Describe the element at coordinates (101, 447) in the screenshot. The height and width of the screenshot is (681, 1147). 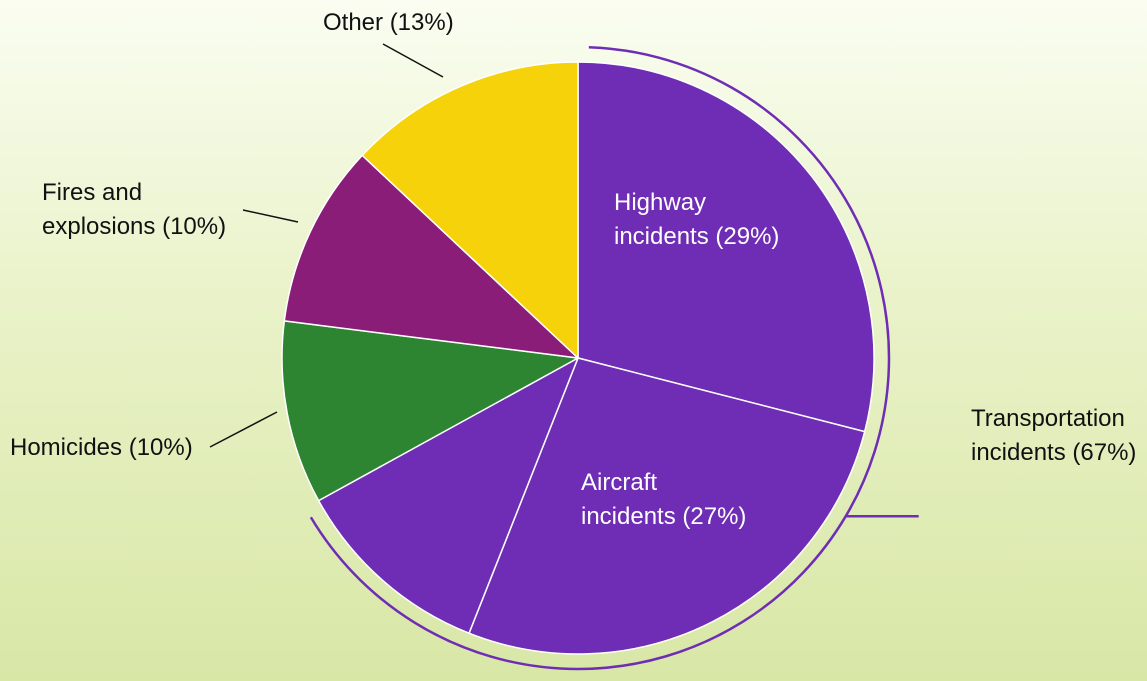
I see `label-homicides: Homicides (10%)` at that location.